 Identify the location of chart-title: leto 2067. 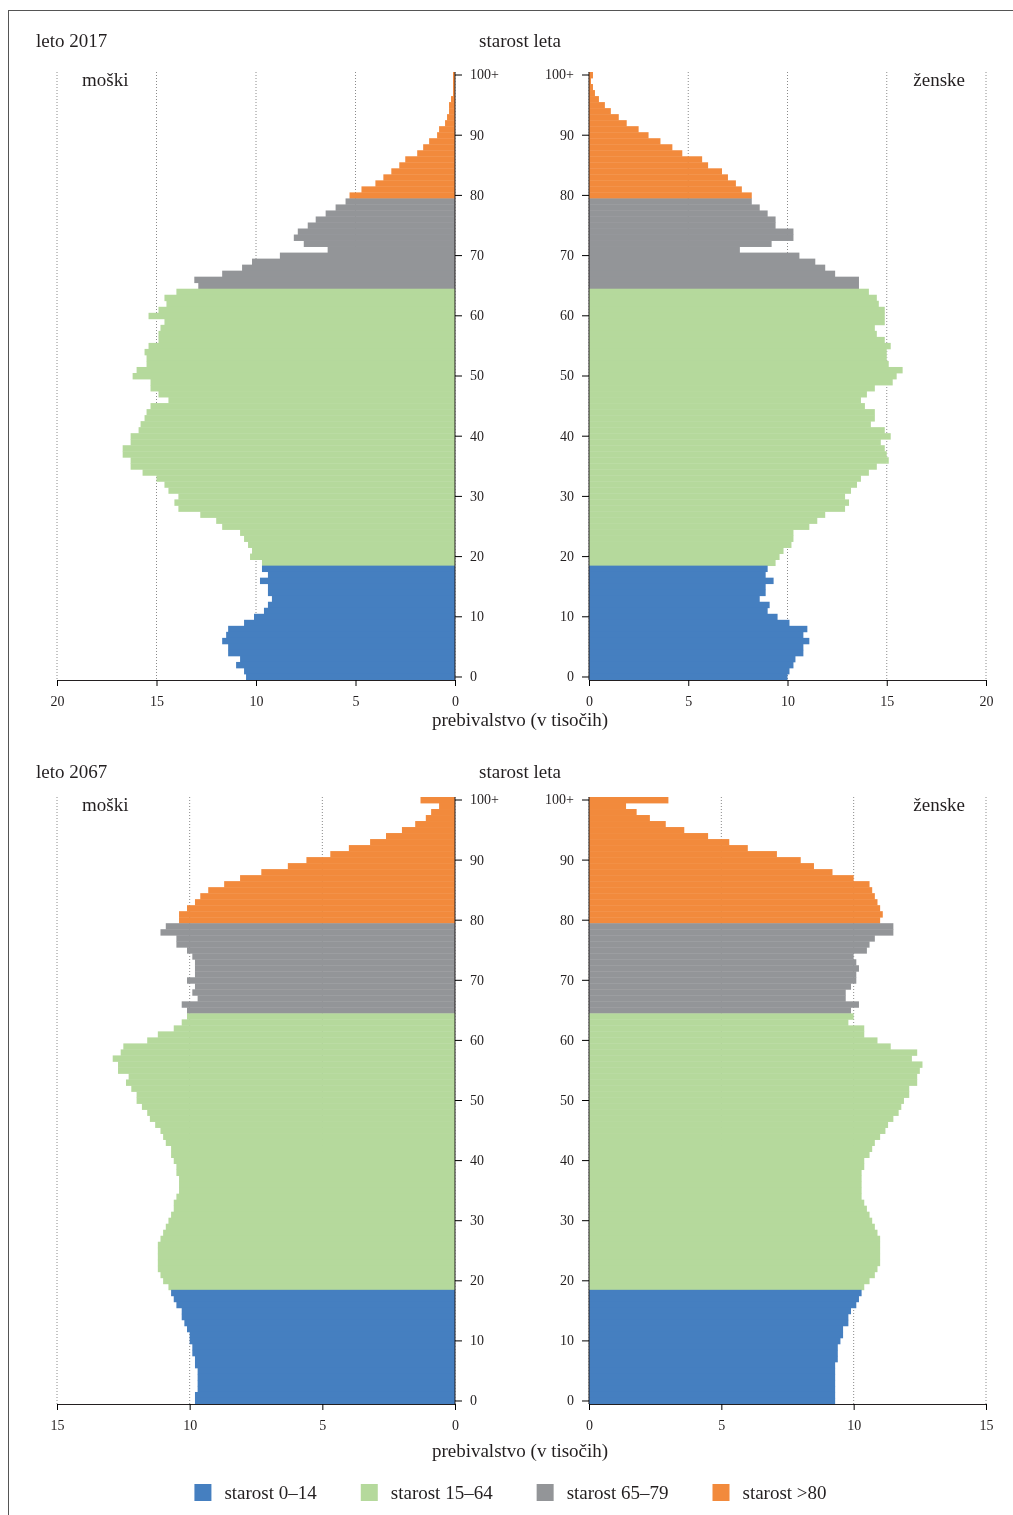
(72, 771).